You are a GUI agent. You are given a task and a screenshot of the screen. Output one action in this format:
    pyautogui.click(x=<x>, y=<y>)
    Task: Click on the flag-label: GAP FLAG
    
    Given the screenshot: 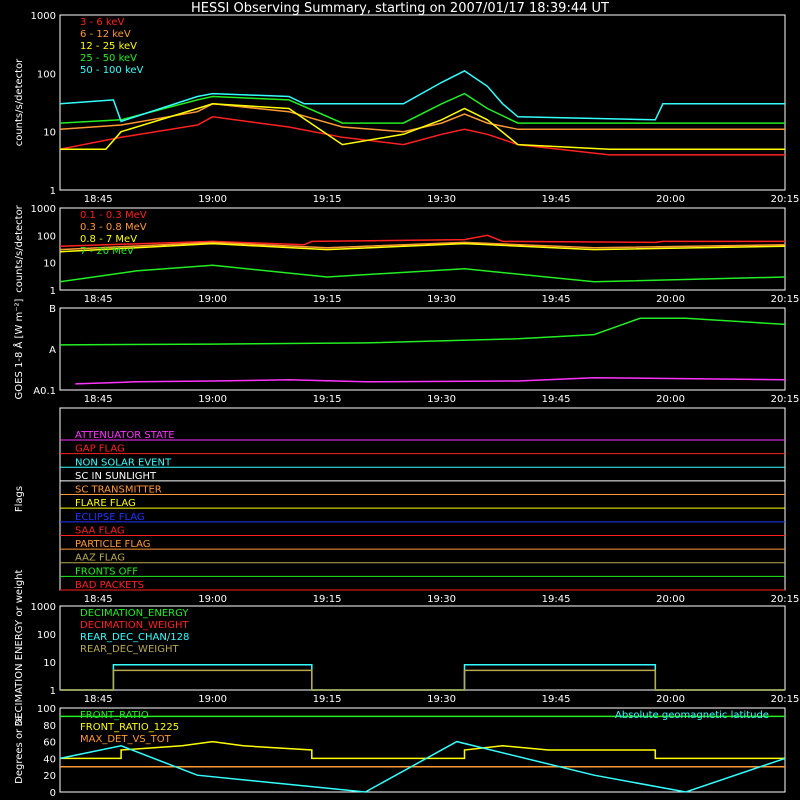 What is the action you would take?
    pyautogui.click(x=100, y=449)
    